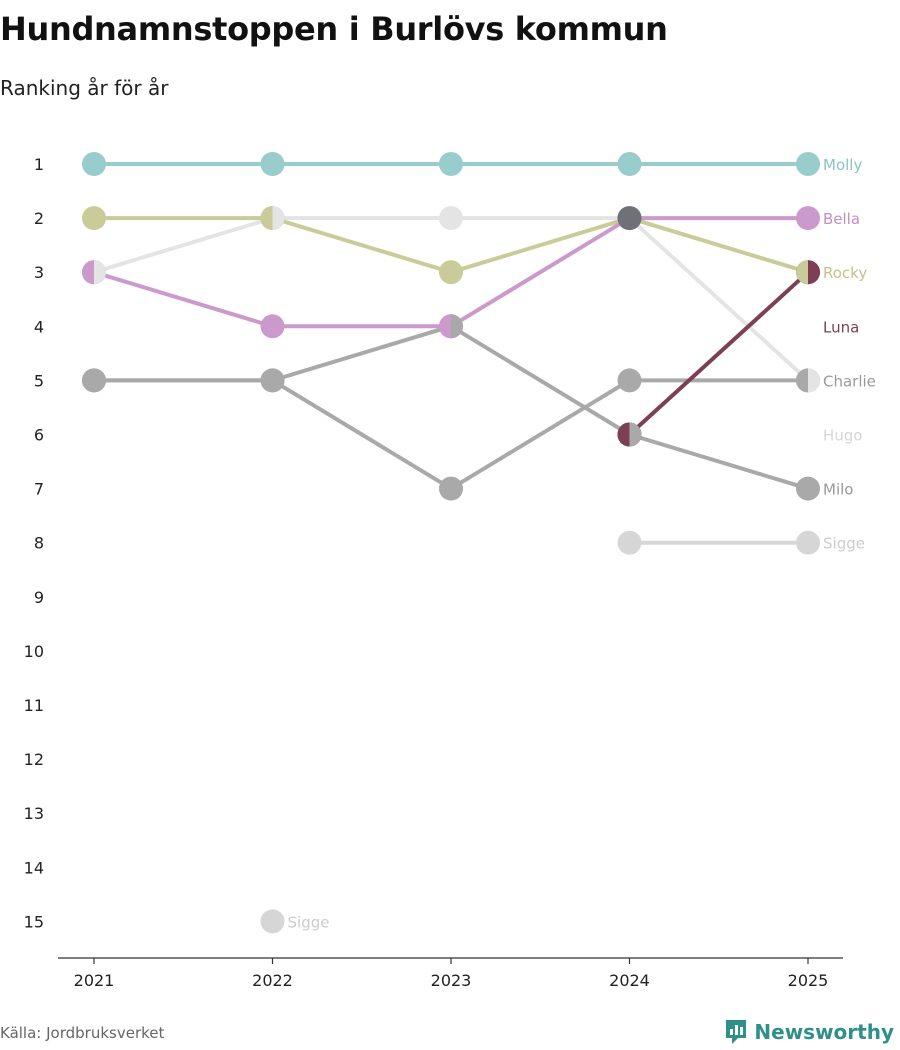 The width and height of the screenshot is (900, 1050). Describe the element at coordinates (39, 218) in the screenshot. I see `rank-tick-label: 2` at that location.